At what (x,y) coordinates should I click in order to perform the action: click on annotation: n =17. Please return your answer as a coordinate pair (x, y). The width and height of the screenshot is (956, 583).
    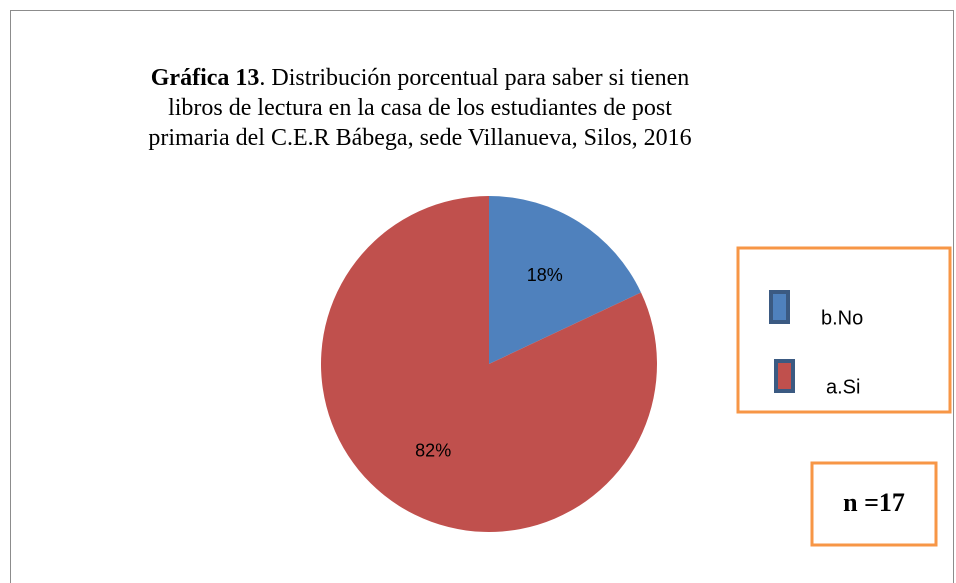
    Looking at the image, I should click on (874, 502).